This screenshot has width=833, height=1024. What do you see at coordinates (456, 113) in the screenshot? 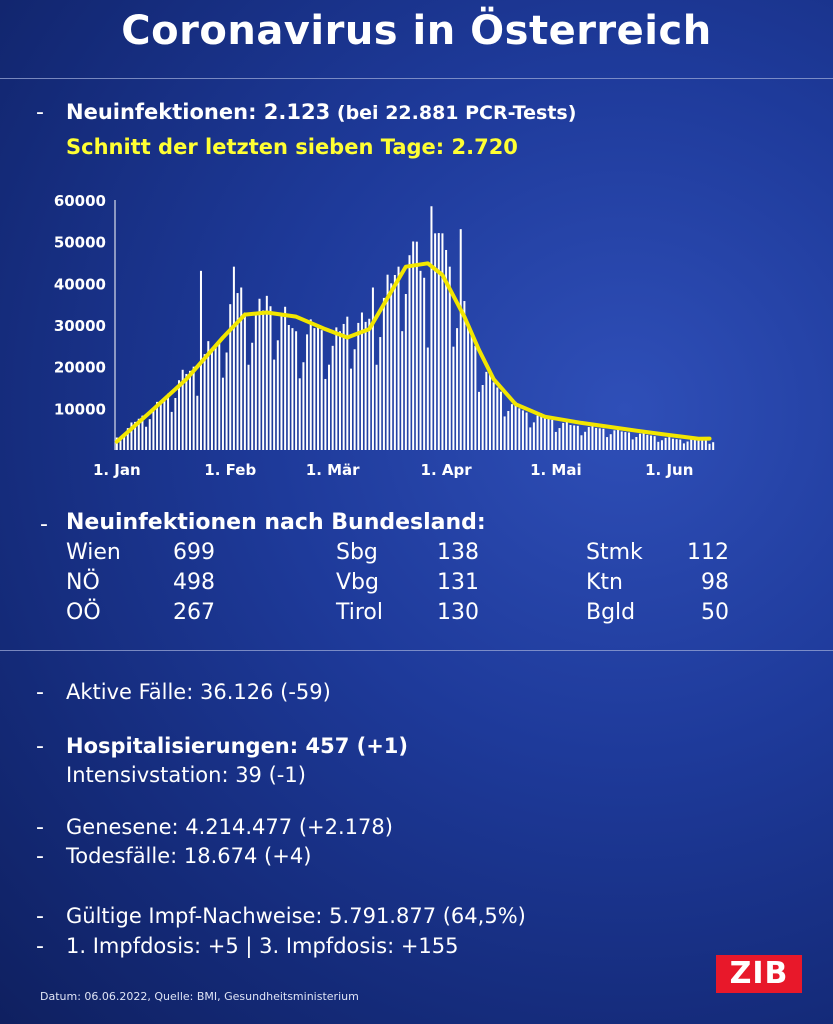
I see `headline-tests: (bei 22.881 PCR-Tests)` at bounding box center [456, 113].